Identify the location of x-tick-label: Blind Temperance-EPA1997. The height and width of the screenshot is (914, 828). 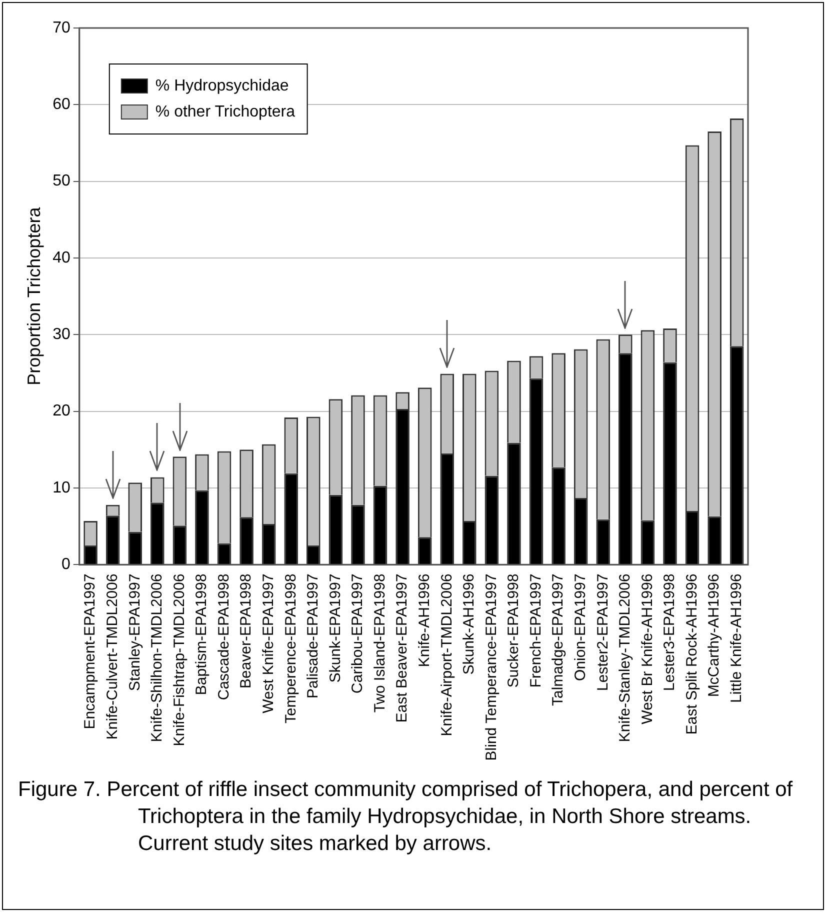
(491, 667).